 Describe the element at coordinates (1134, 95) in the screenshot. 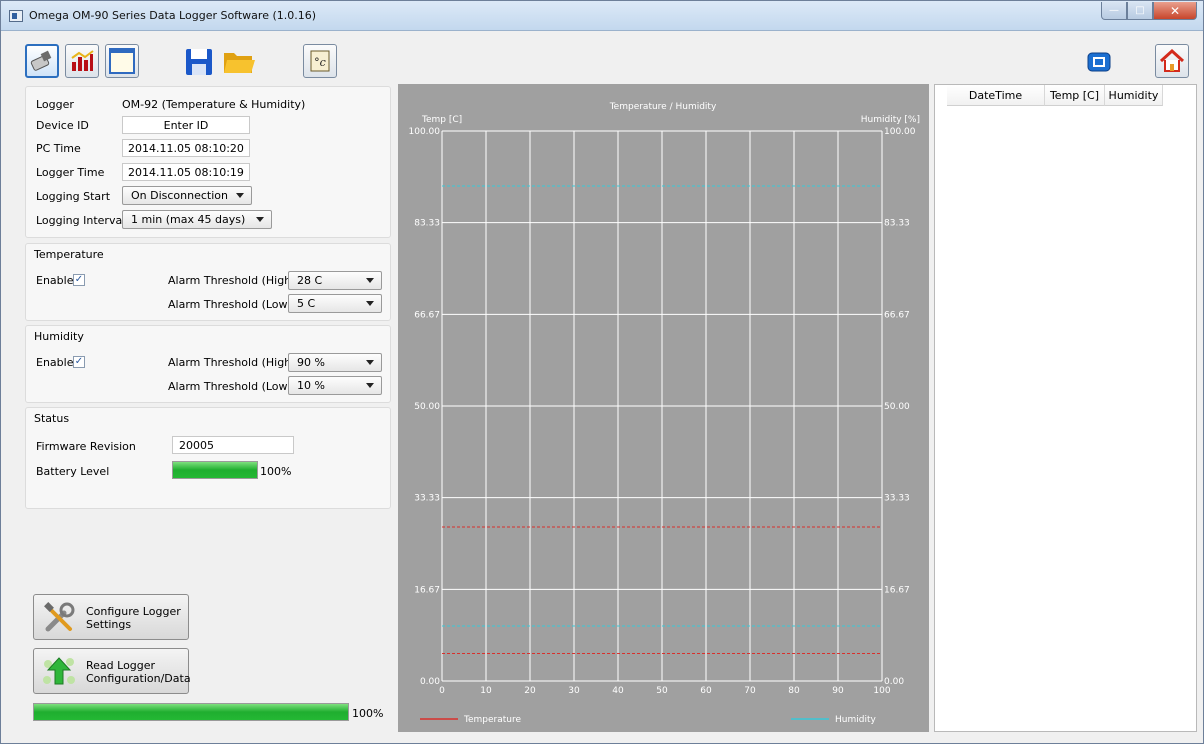

I see `column-header: Humidity` at that location.